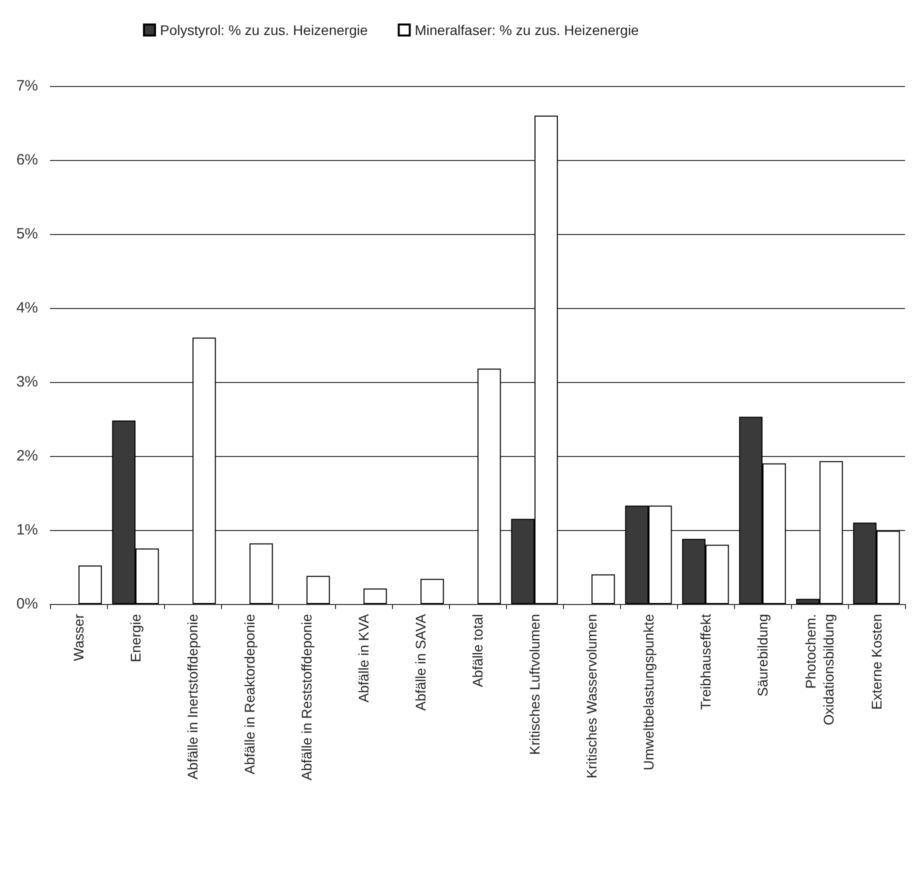  What do you see at coordinates (192, 697) in the screenshot?
I see `x-tick-label: Abfälle in Inertstoffdeponie` at bounding box center [192, 697].